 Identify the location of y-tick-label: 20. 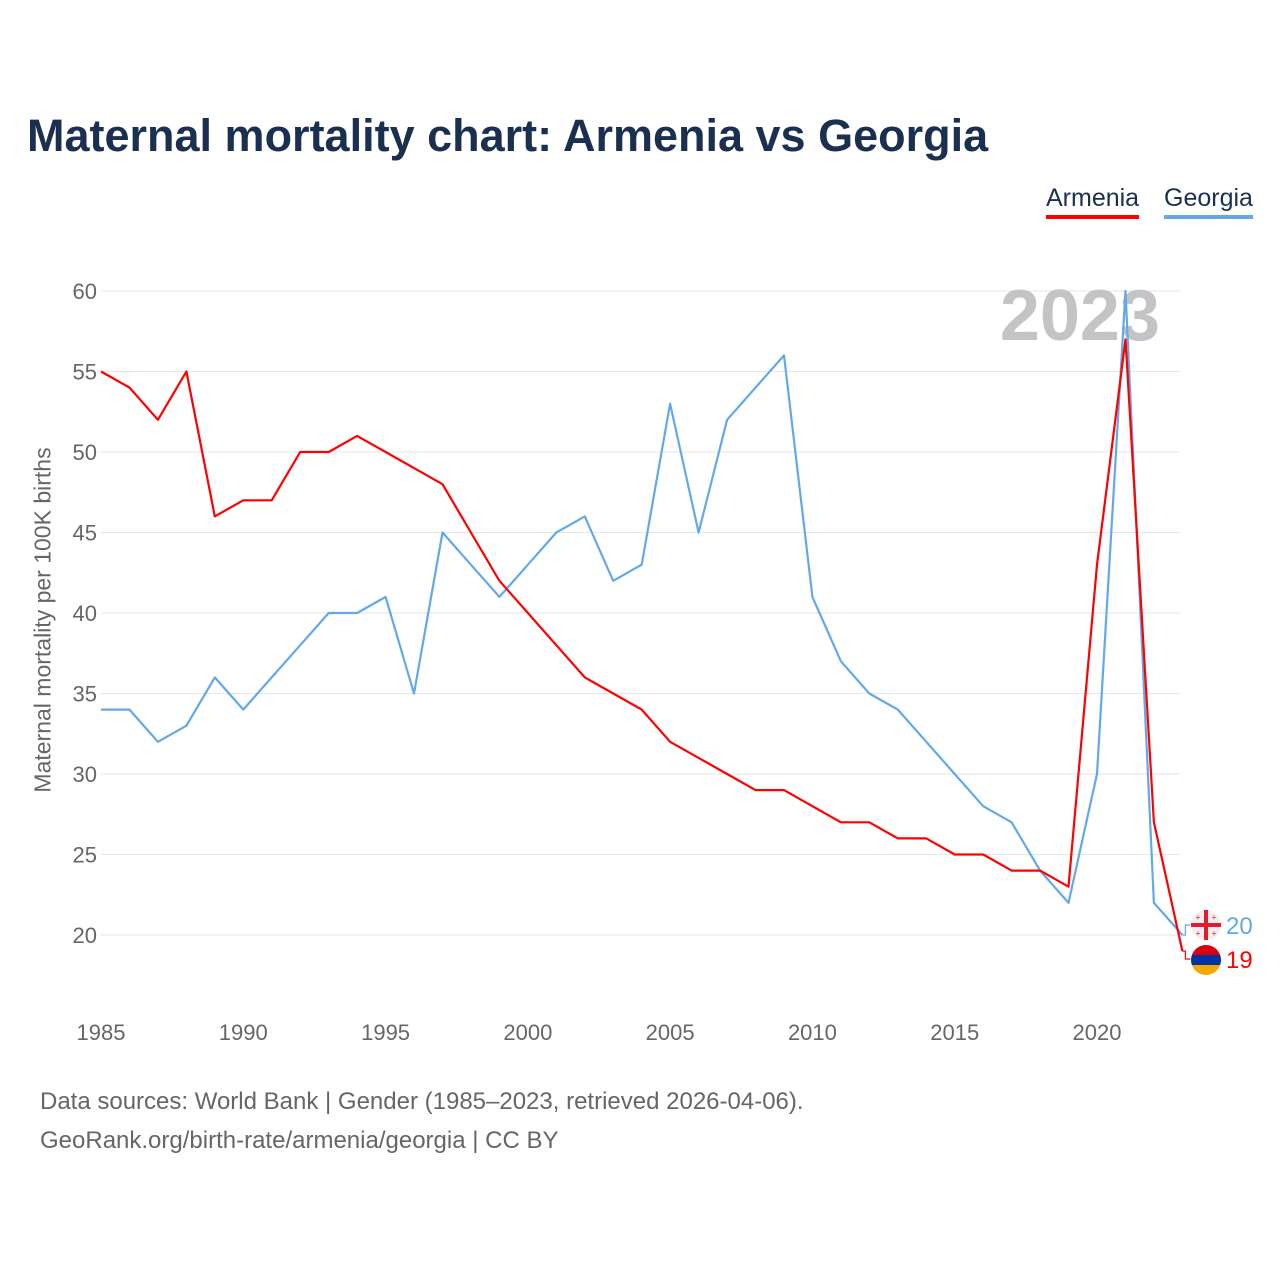
(85, 935).